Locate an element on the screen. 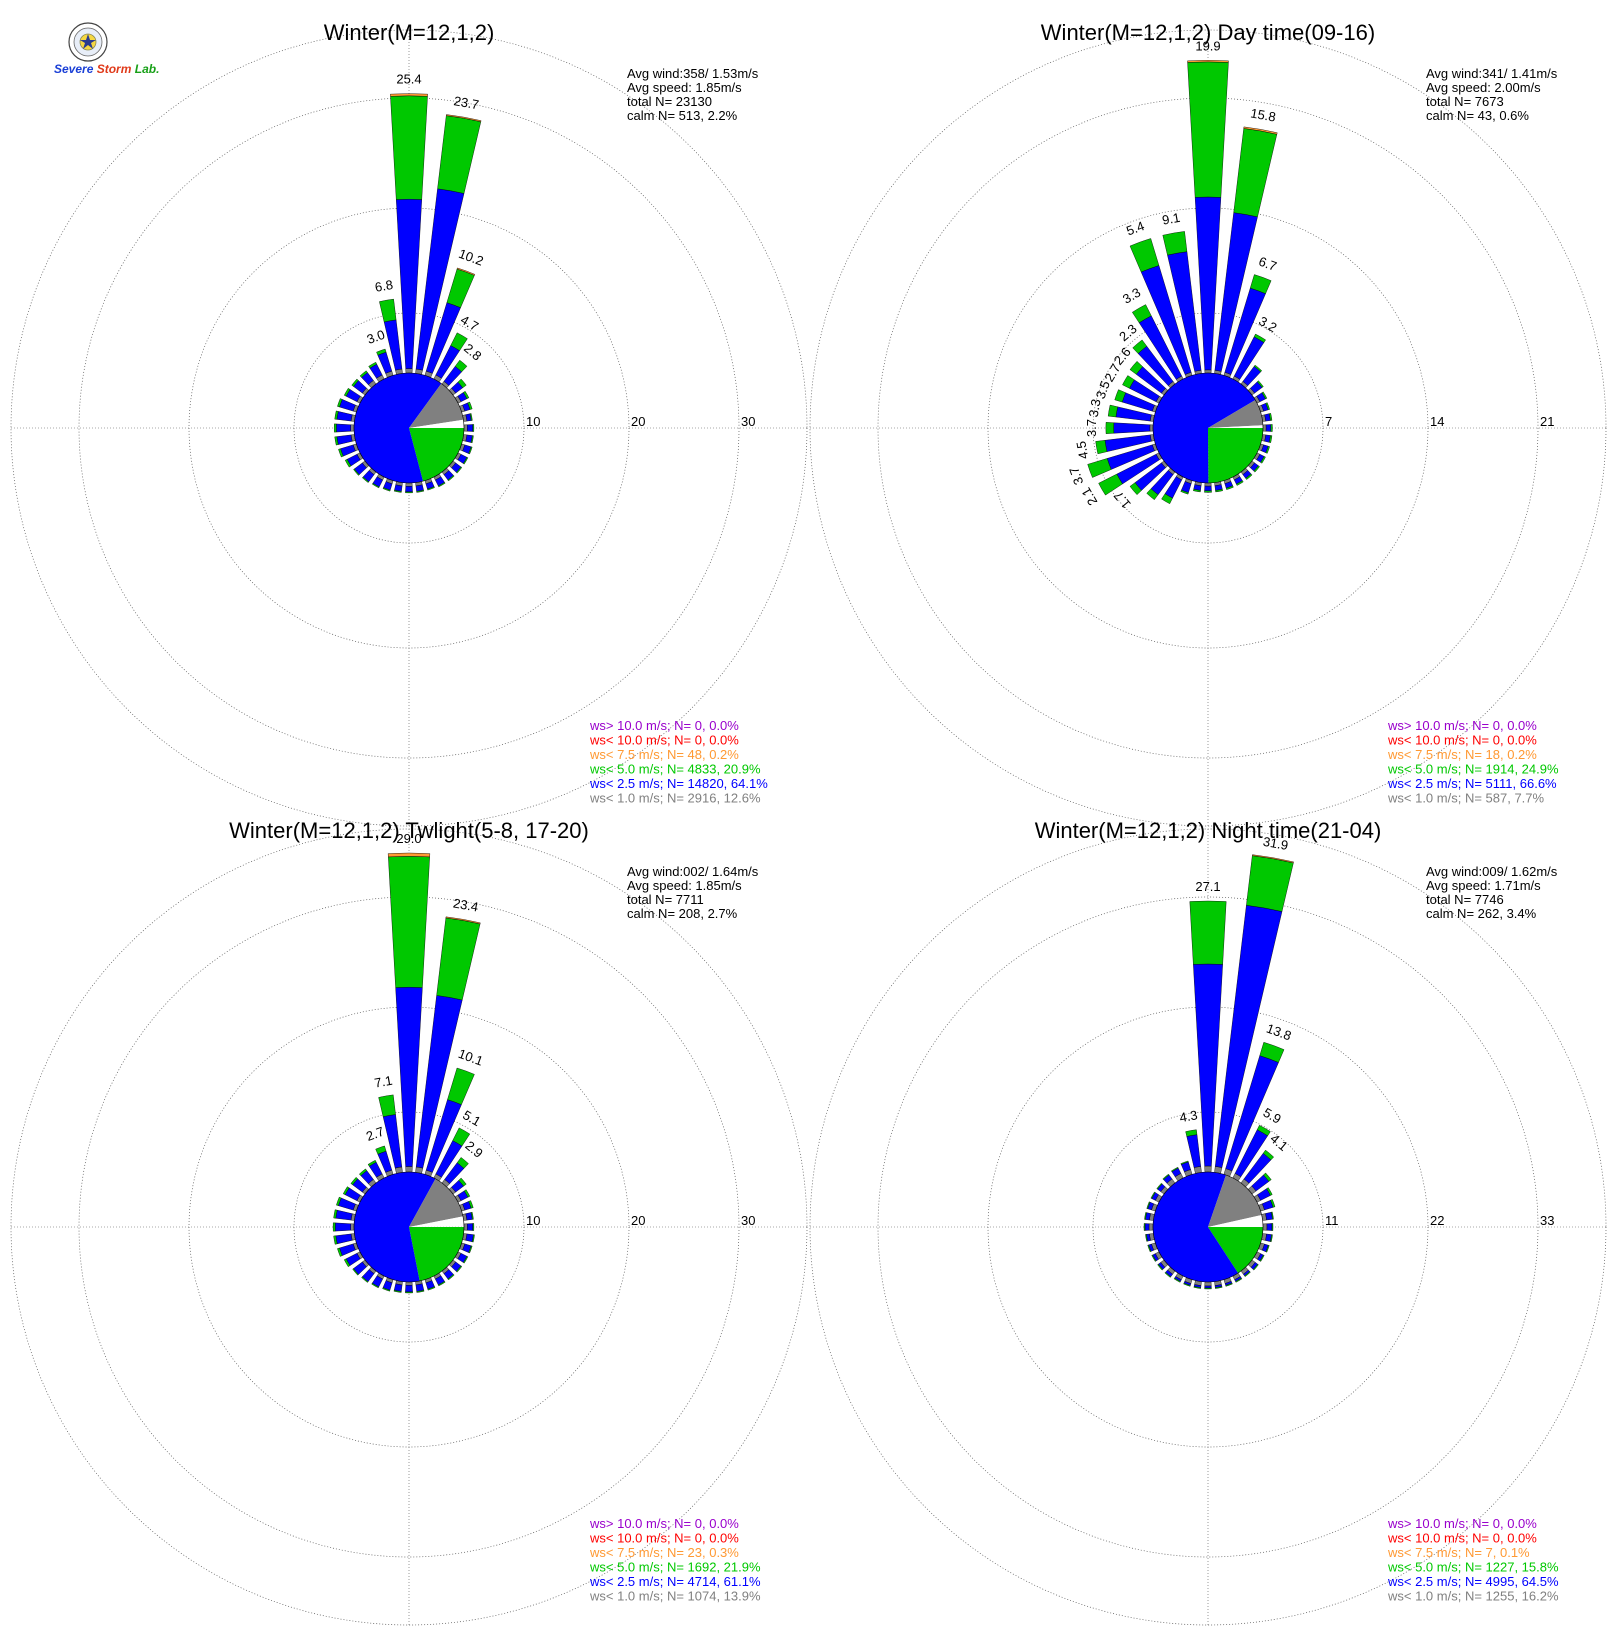 The height and width of the screenshot is (1640, 1620). legend-entry: ws< 7.5 m/s; N= 18, 0.2% is located at coordinates (1462, 754).